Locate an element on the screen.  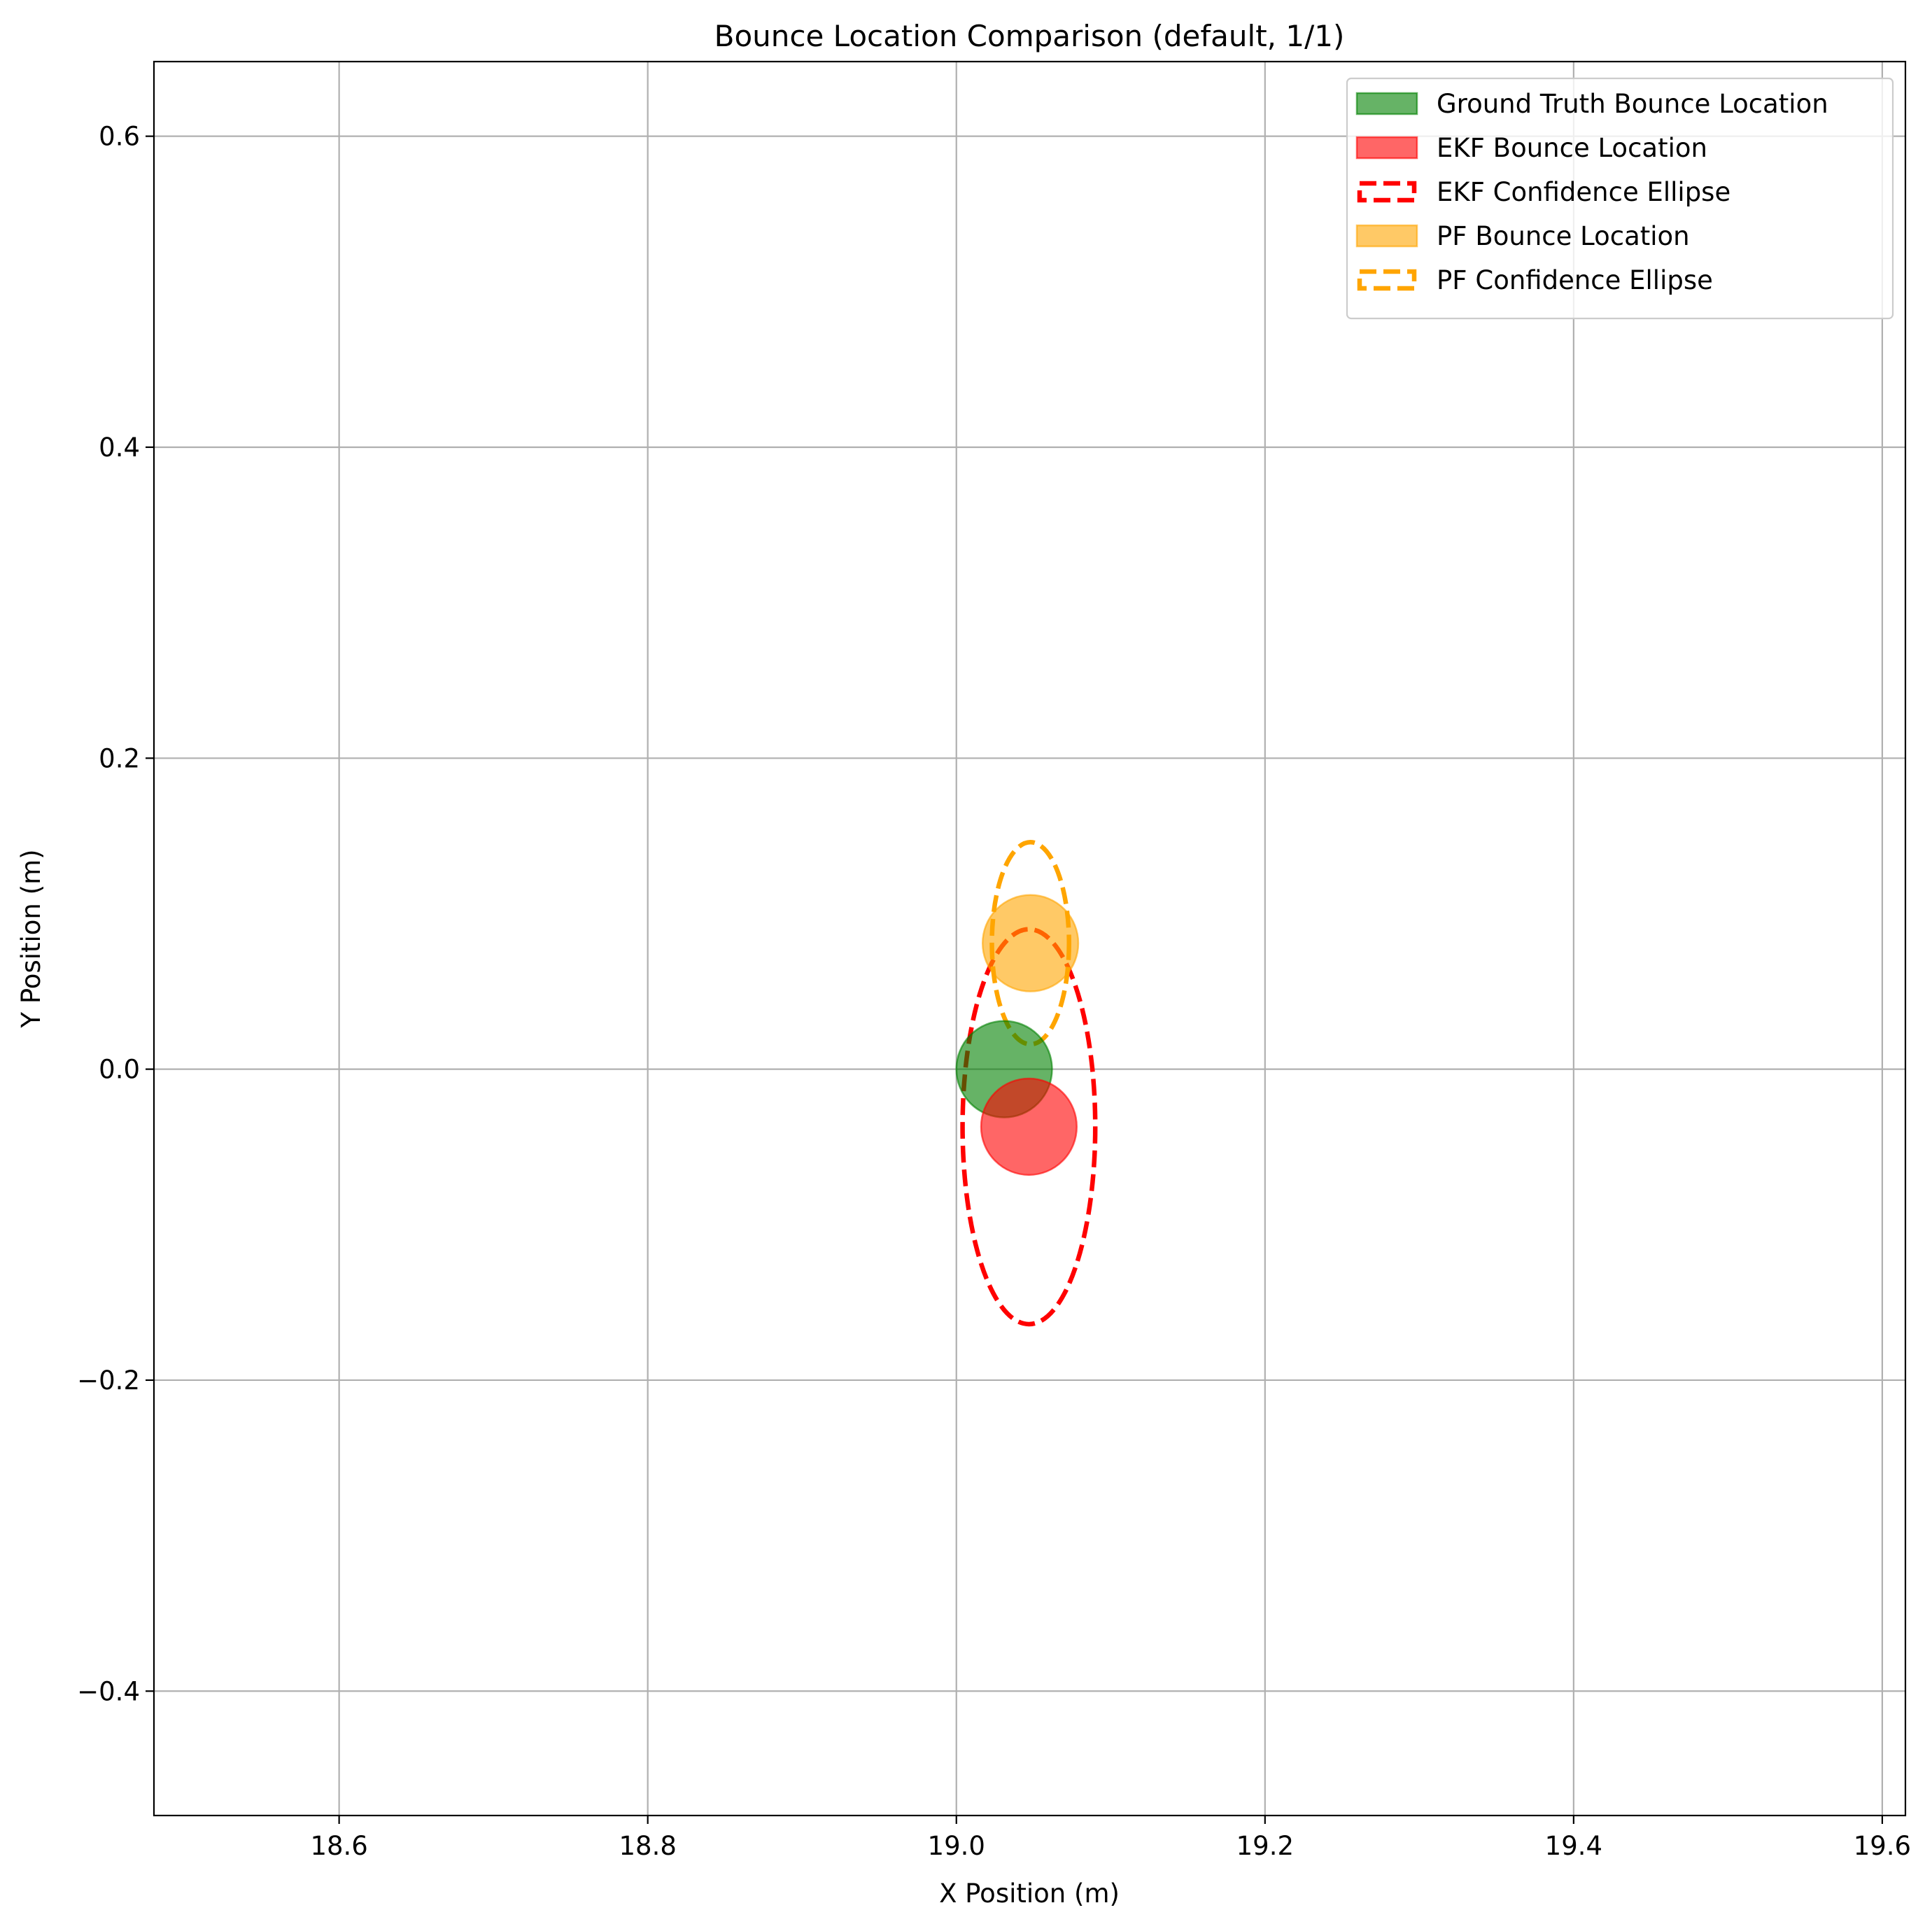
legend-box is located at coordinates (1620, 198).